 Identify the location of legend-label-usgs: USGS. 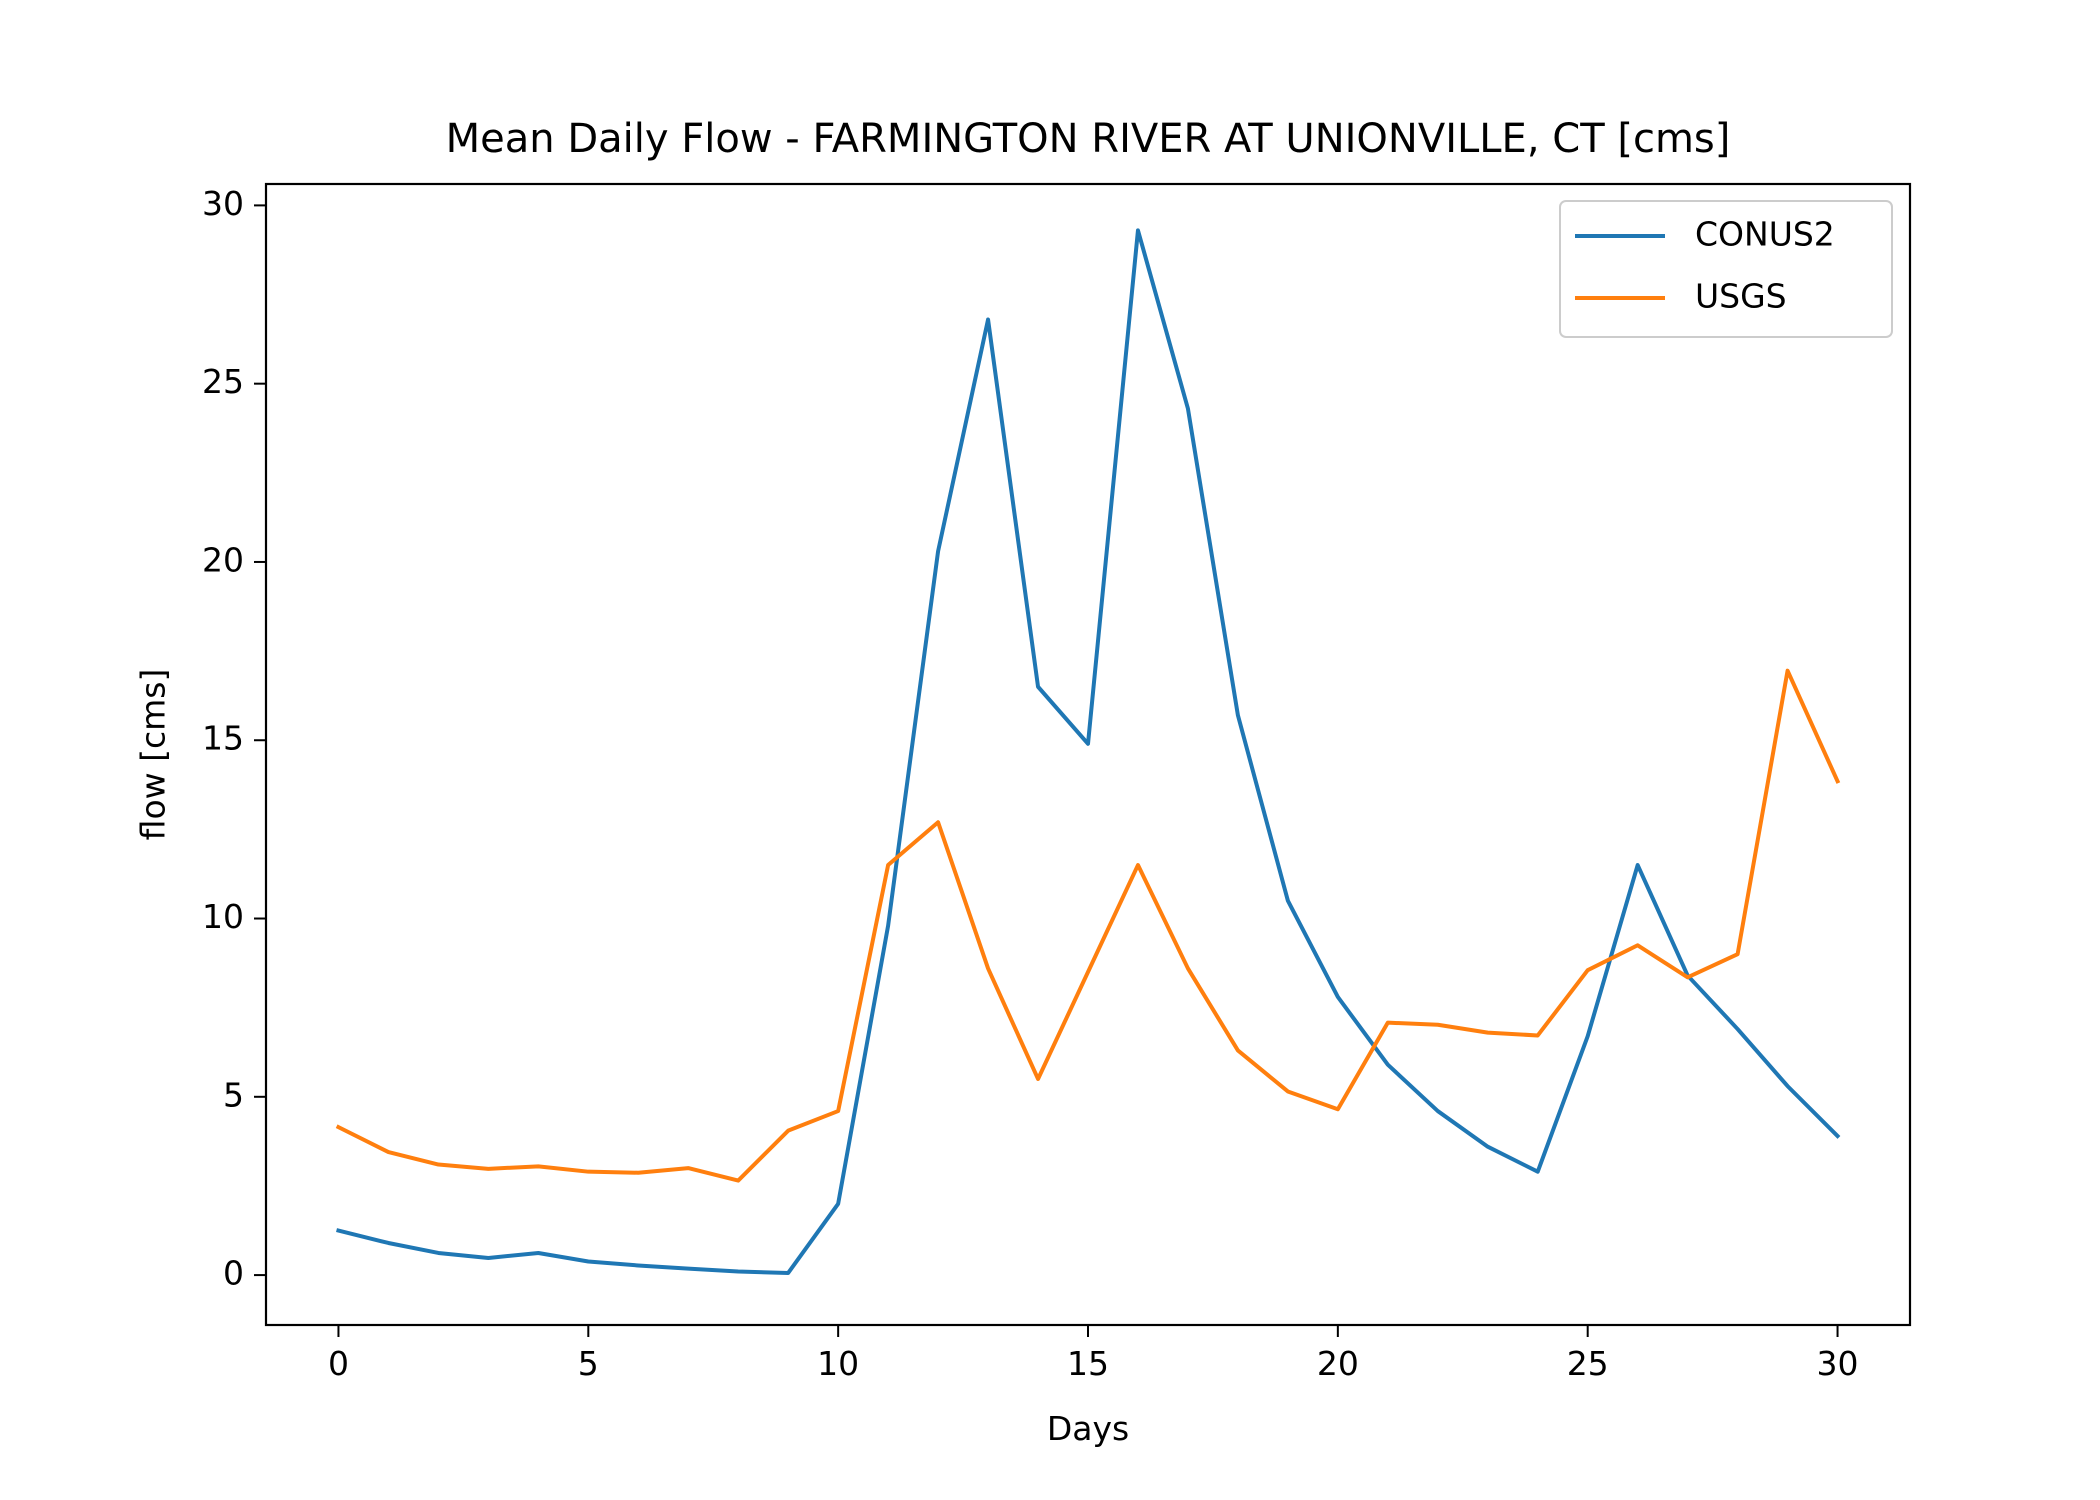
(1741, 296).